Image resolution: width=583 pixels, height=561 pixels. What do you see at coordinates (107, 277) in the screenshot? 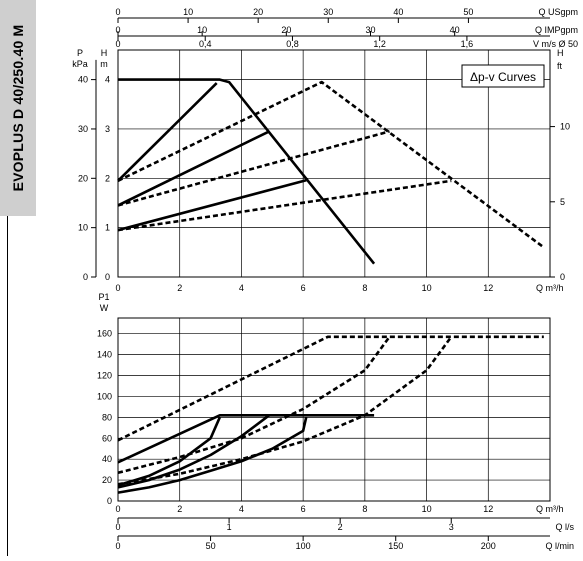
I see `head-m-tick-label: 0` at bounding box center [107, 277].